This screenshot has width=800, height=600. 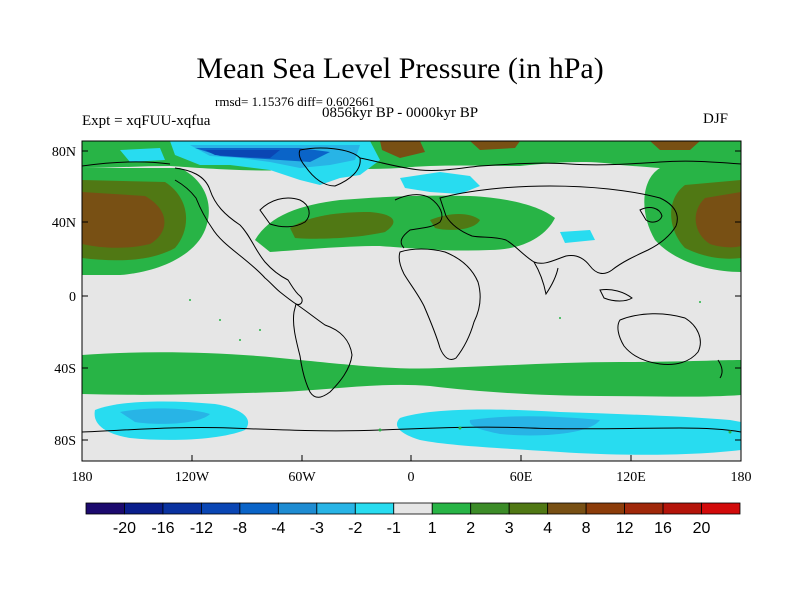 I want to click on lon-label: 60E, so click(x=521, y=477).